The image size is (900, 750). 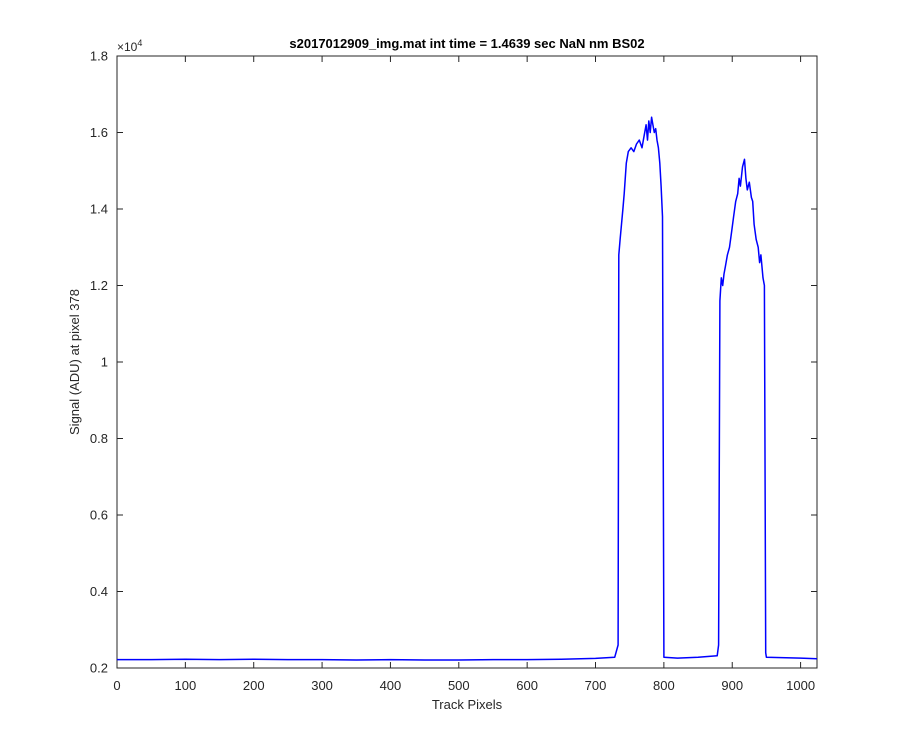 What do you see at coordinates (527, 685) in the screenshot?
I see `x-tick-label: 600` at bounding box center [527, 685].